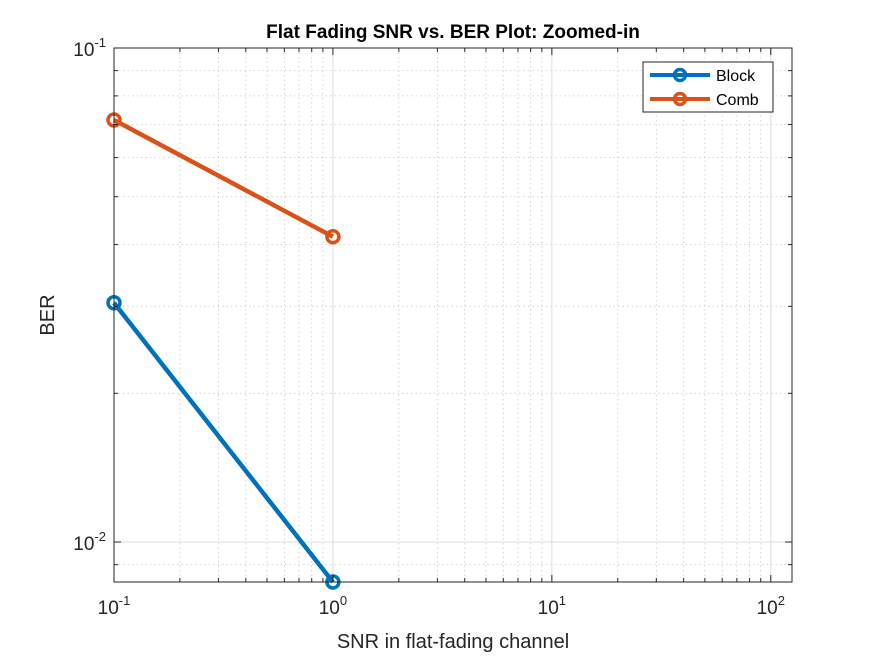 The height and width of the screenshot is (656, 875). I want to click on y-tick-label: 10⁻², so click(89, 542).